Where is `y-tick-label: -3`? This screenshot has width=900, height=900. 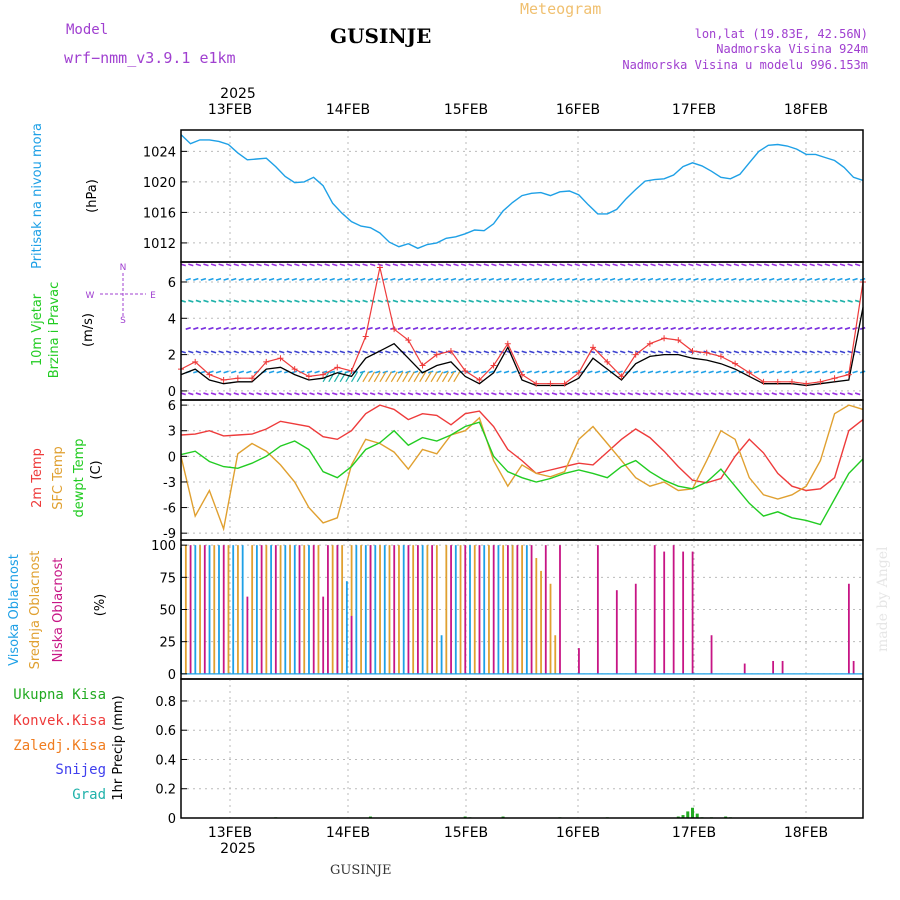
y-tick-label: -3 is located at coordinates (169, 483).